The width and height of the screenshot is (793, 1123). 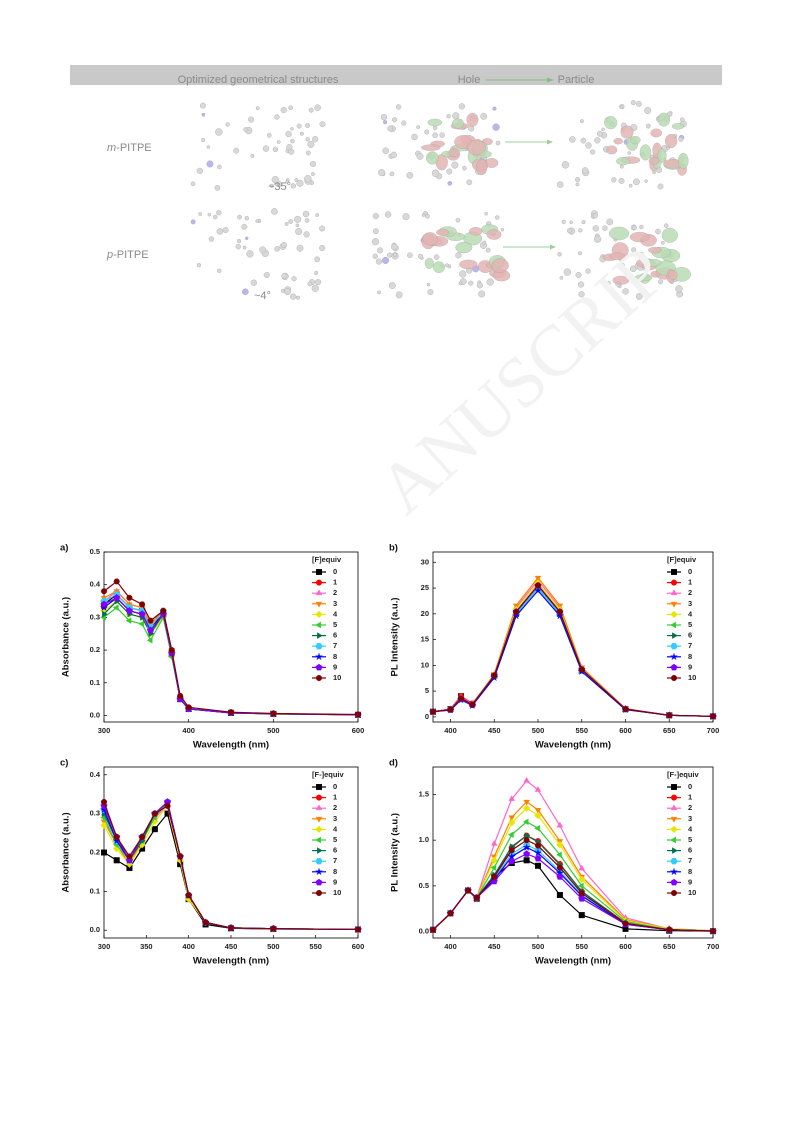 What do you see at coordinates (427, 716) in the screenshot?
I see `y-tick-label: 0` at bounding box center [427, 716].